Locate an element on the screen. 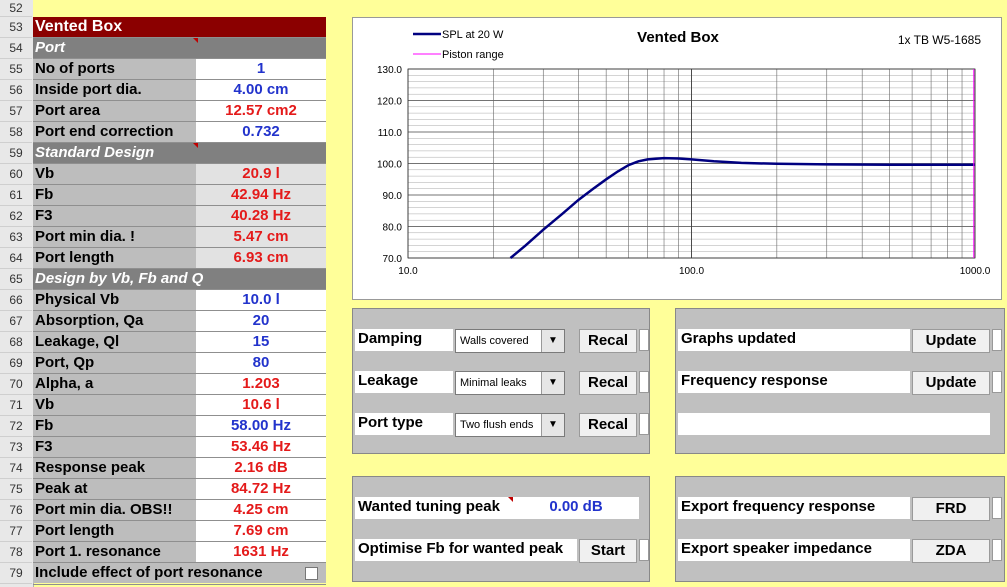 The height and width of the screenshot is (587, 1007). parameter-value: 20 is located at coordinates (261, 321).